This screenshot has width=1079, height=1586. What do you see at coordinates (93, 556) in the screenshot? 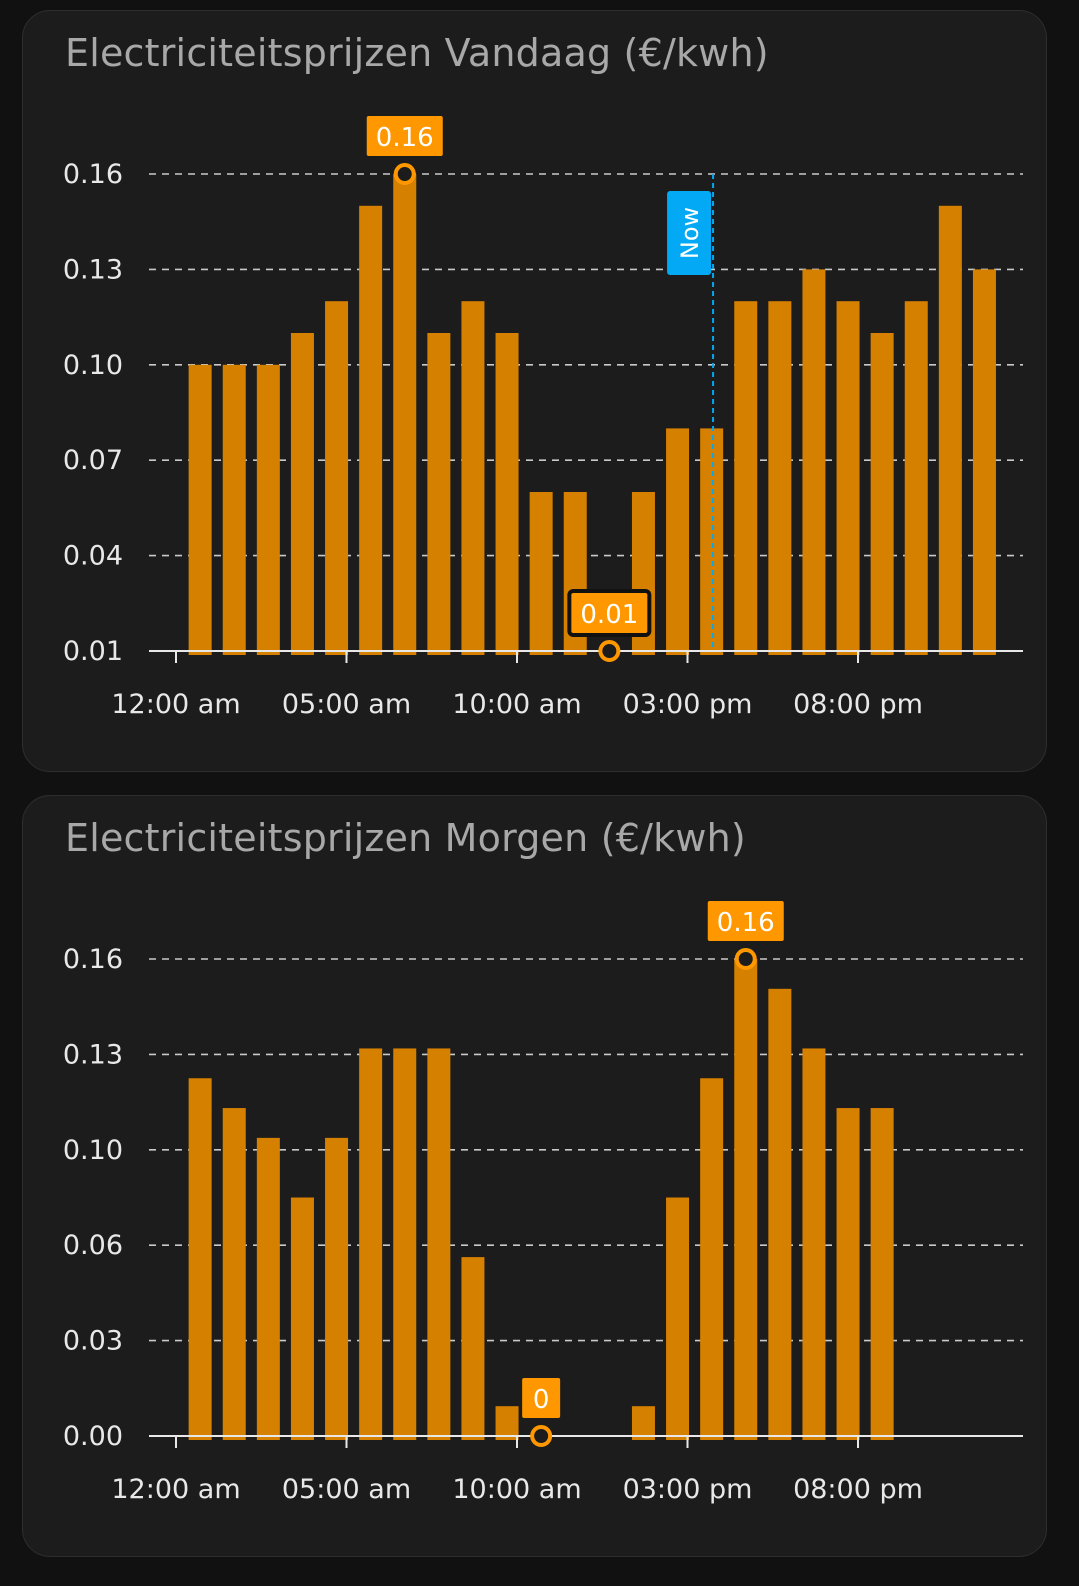
I see `y-tick-label: 0.04` at bounding box center [93, 556].